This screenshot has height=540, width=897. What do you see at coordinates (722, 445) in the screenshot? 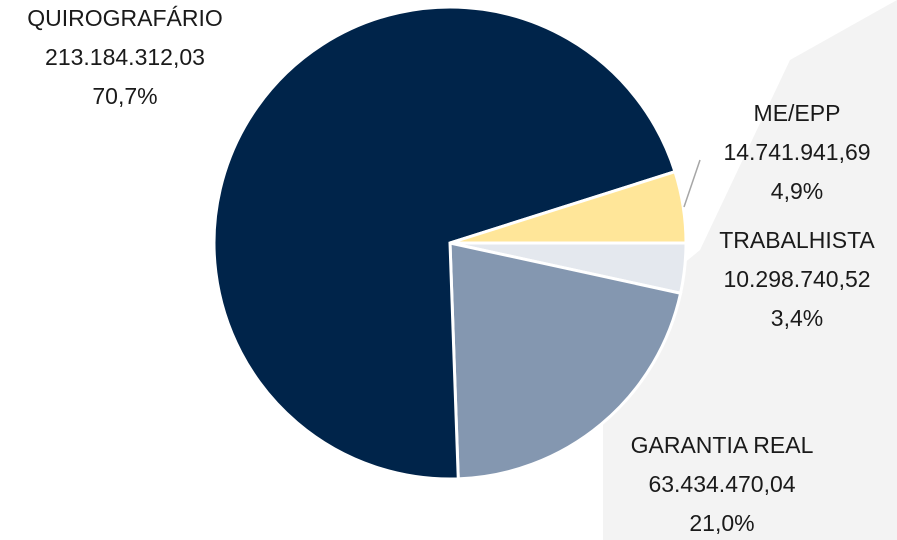
I see `category-label: GARANTIA REAL` at bounding box center [722, 445].